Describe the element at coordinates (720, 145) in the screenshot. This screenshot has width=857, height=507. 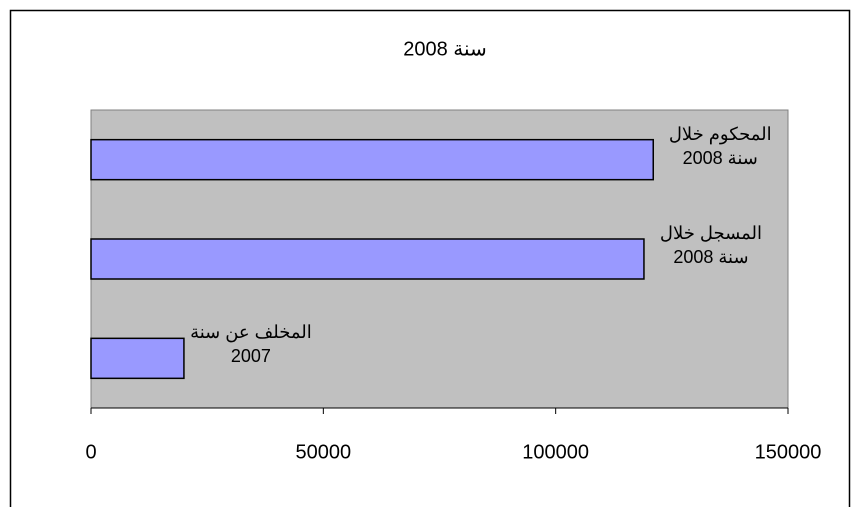
I see `category-label: المحكوم خلال سنة 2008` at that location.